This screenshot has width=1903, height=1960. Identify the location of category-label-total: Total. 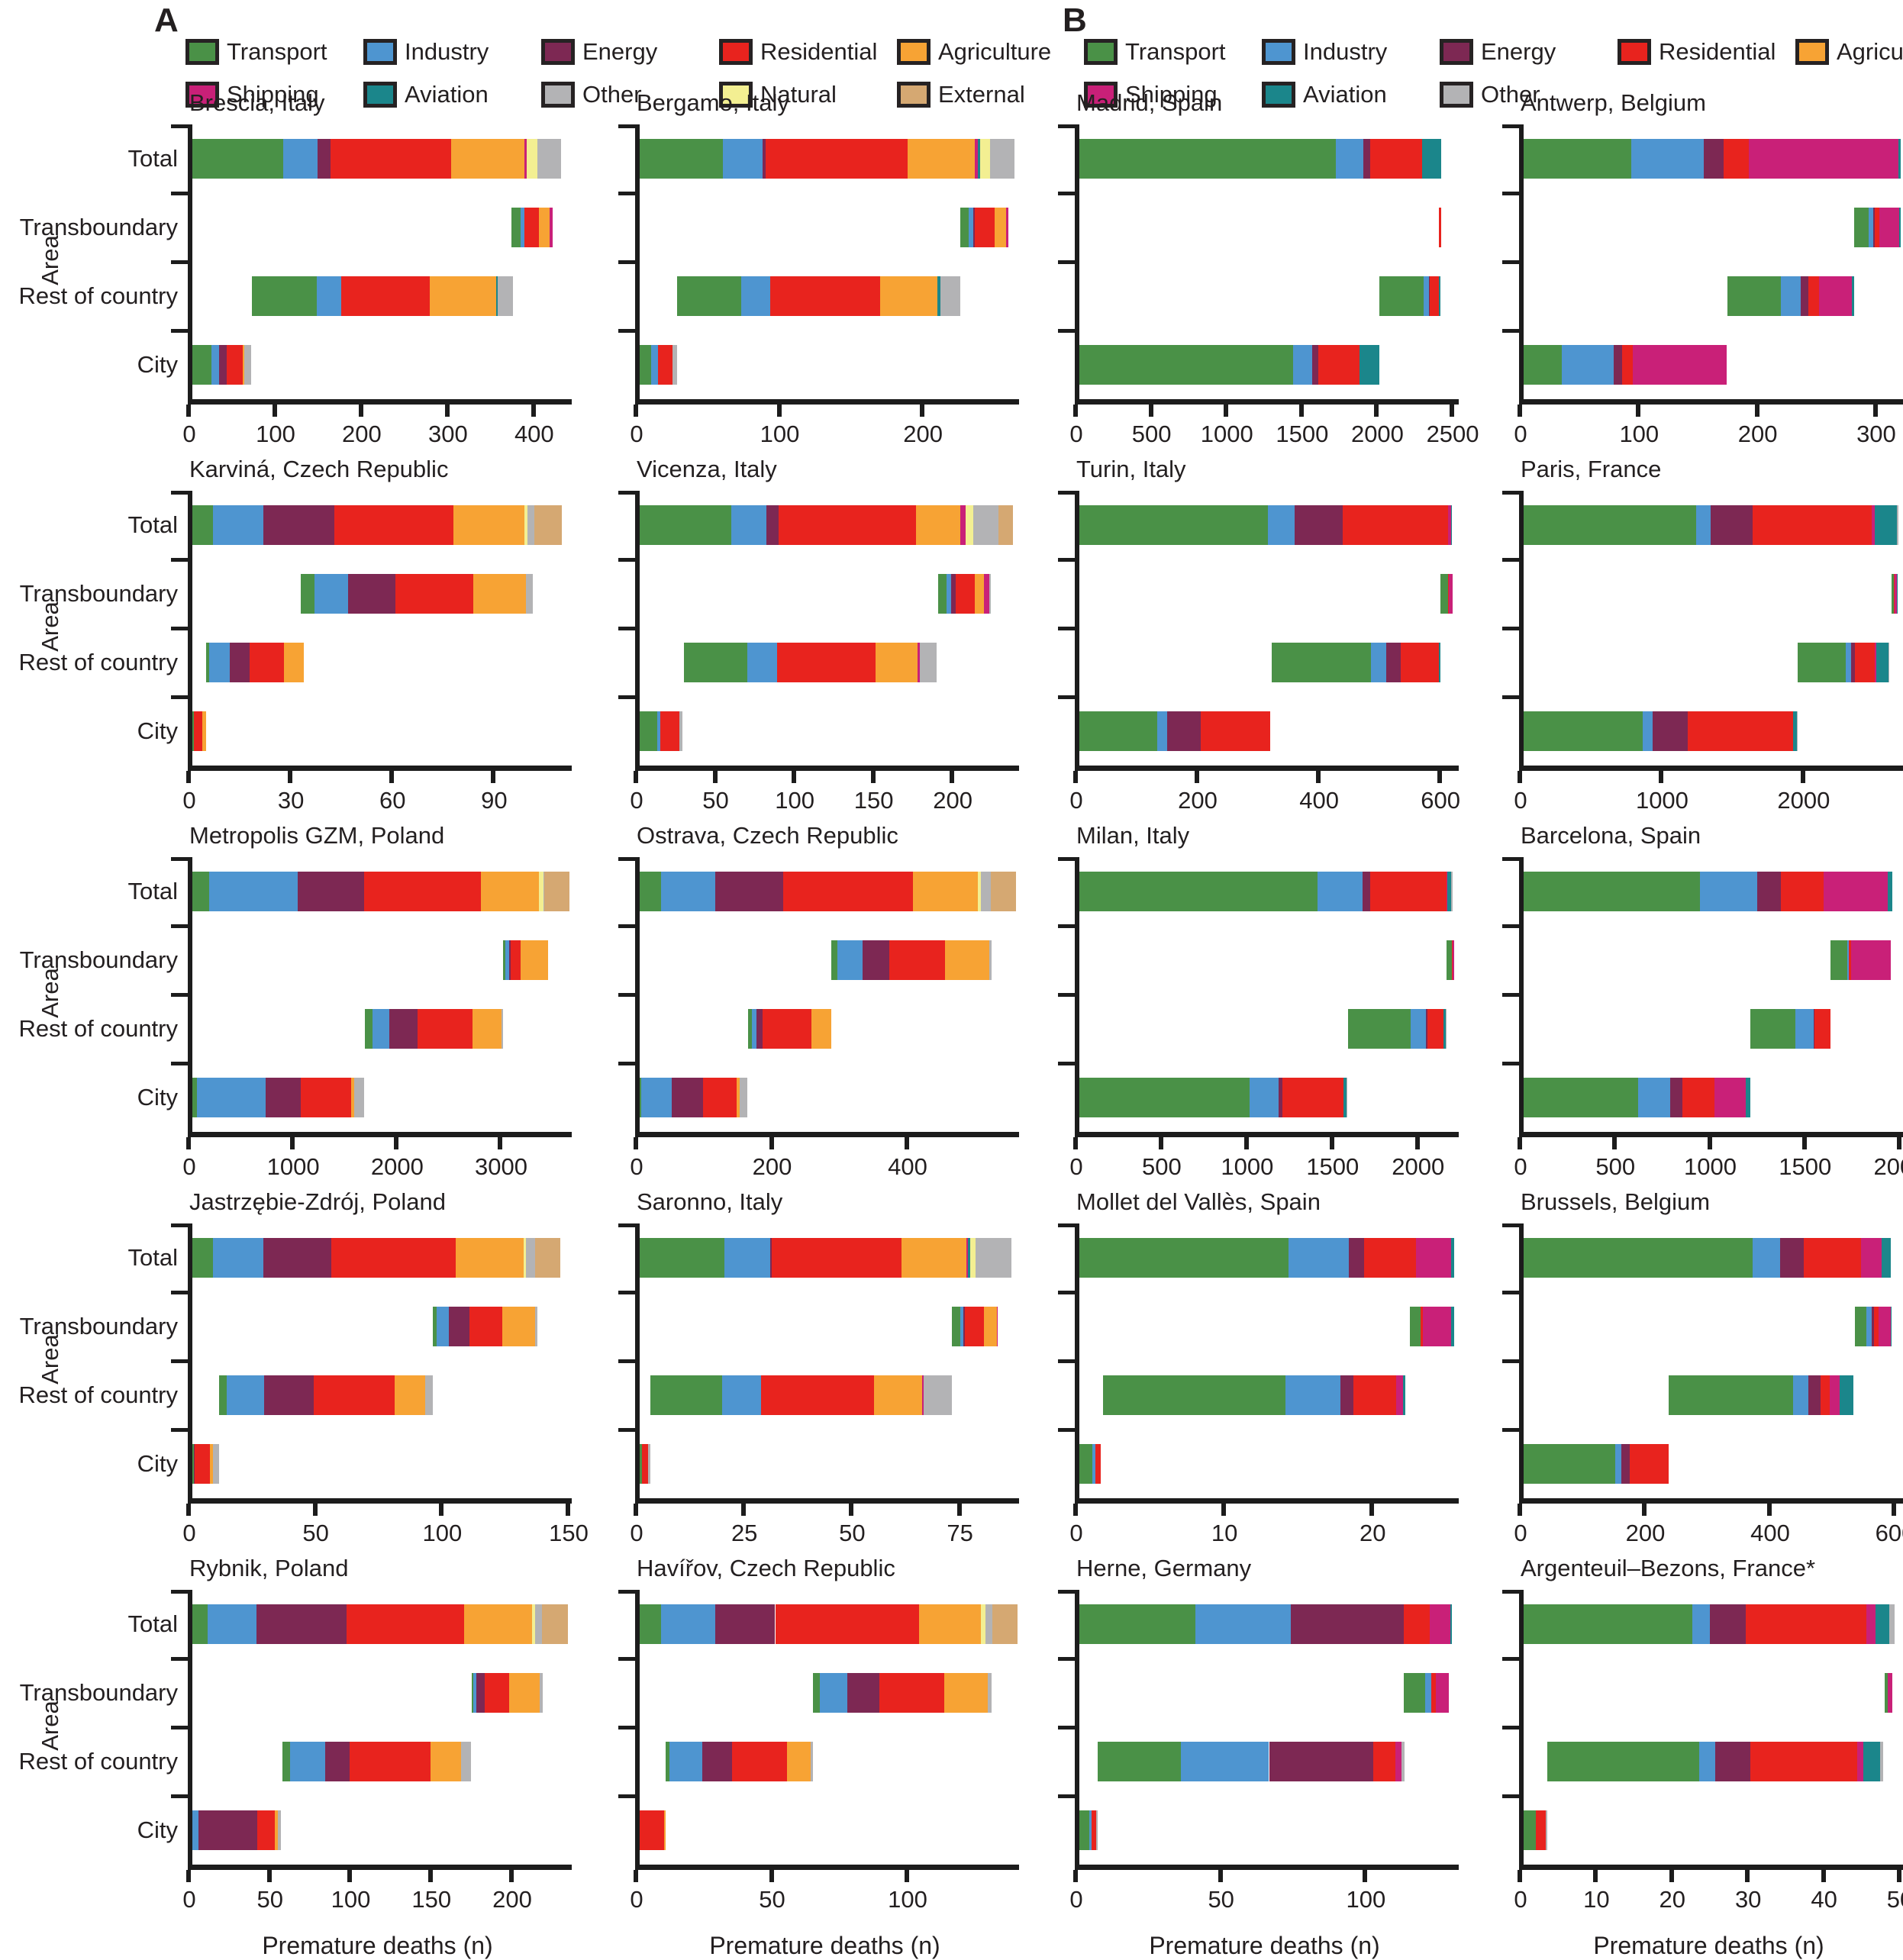
(152, 158).